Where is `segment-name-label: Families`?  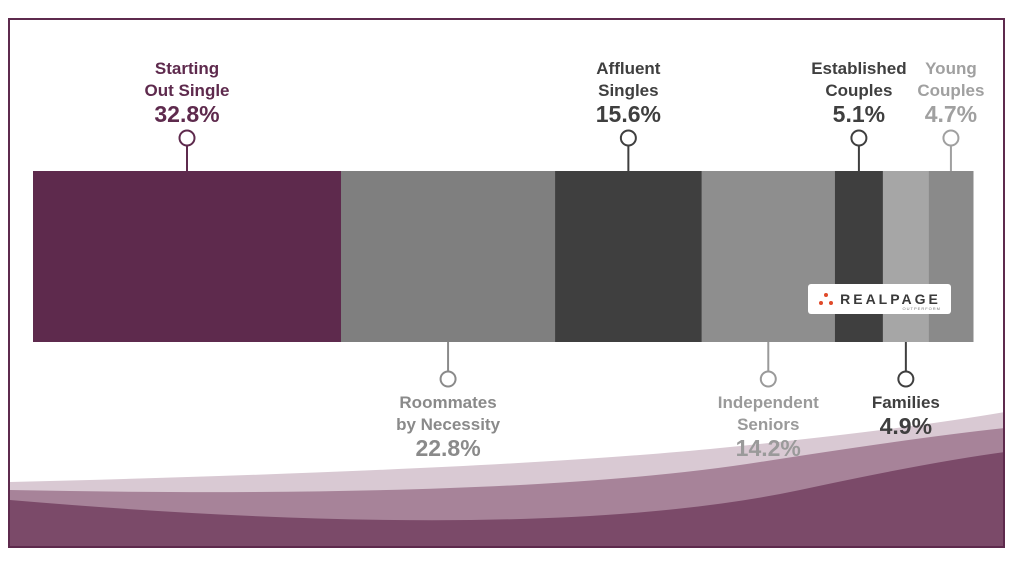
segment-name-label: Families is located at coordinates (906, 402).